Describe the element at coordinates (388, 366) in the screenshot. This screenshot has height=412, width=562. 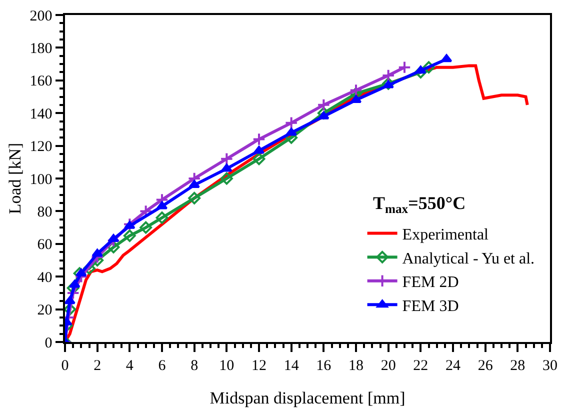
I see `x-tick-label: 20` at that location.